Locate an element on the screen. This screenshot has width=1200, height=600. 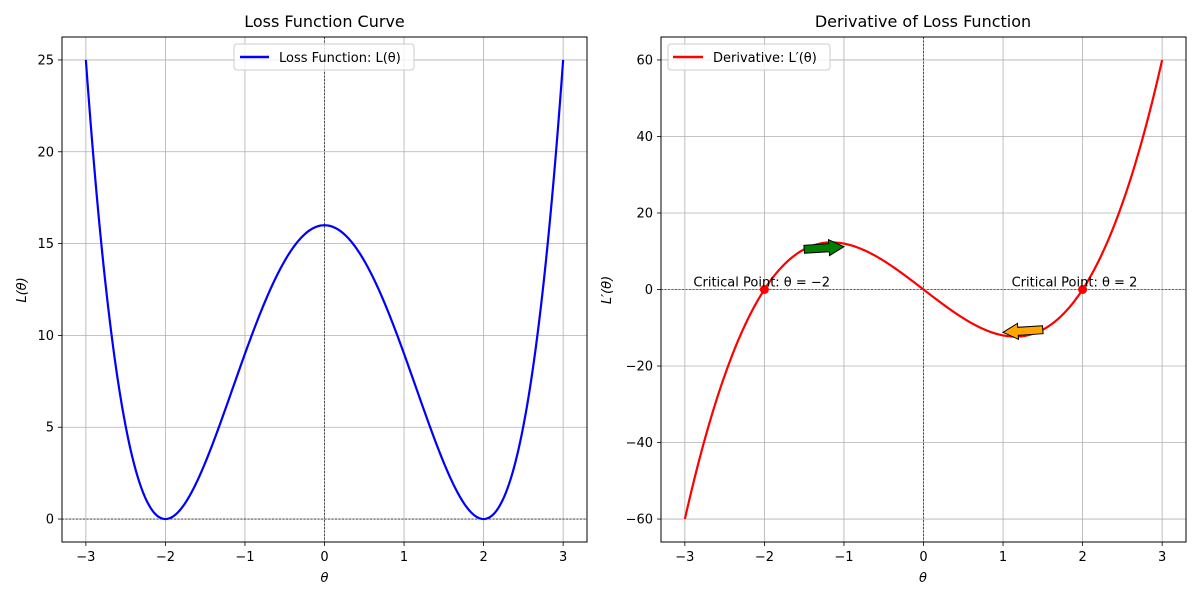
loss-chart-legend: Loss Function: L(θ) is located at coordinates (324, 57).